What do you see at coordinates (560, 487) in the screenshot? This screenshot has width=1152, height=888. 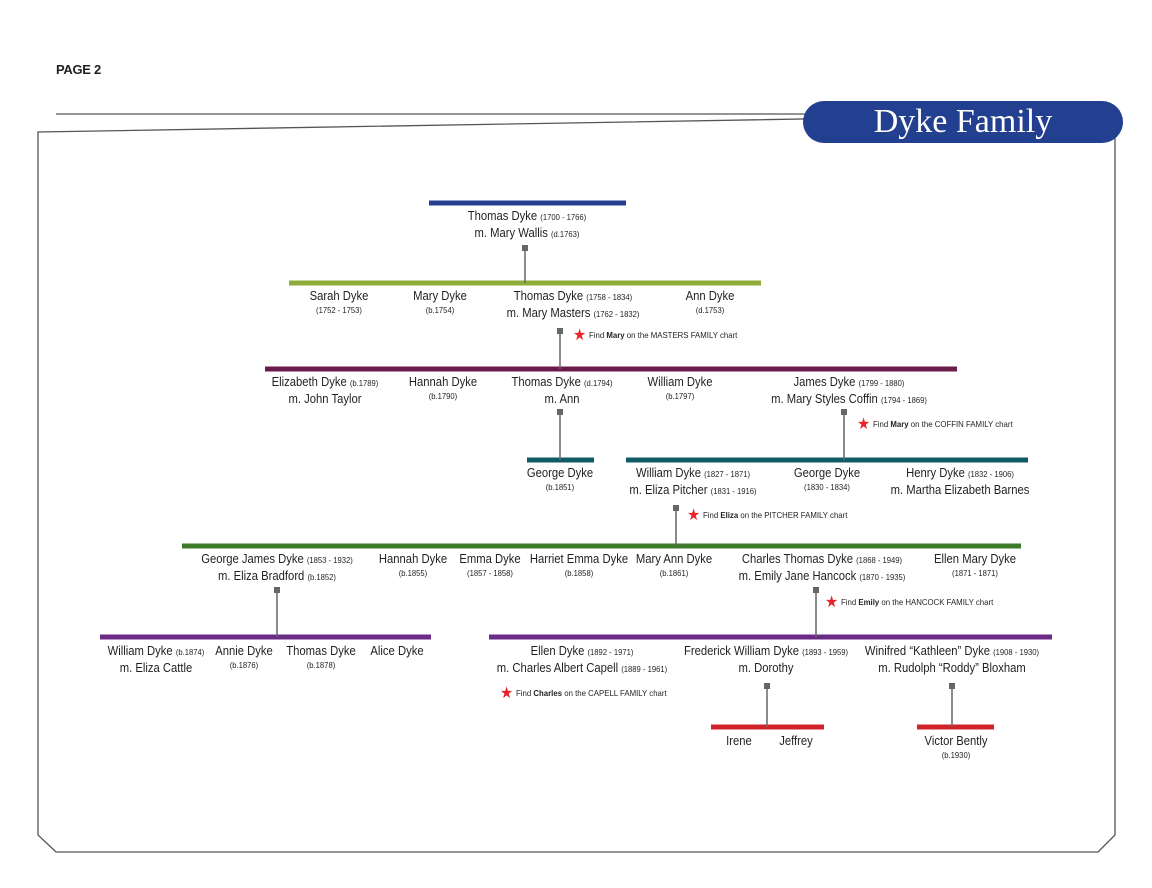 I see `person-dates: (b.1851)` at bounding box center [560, 487].